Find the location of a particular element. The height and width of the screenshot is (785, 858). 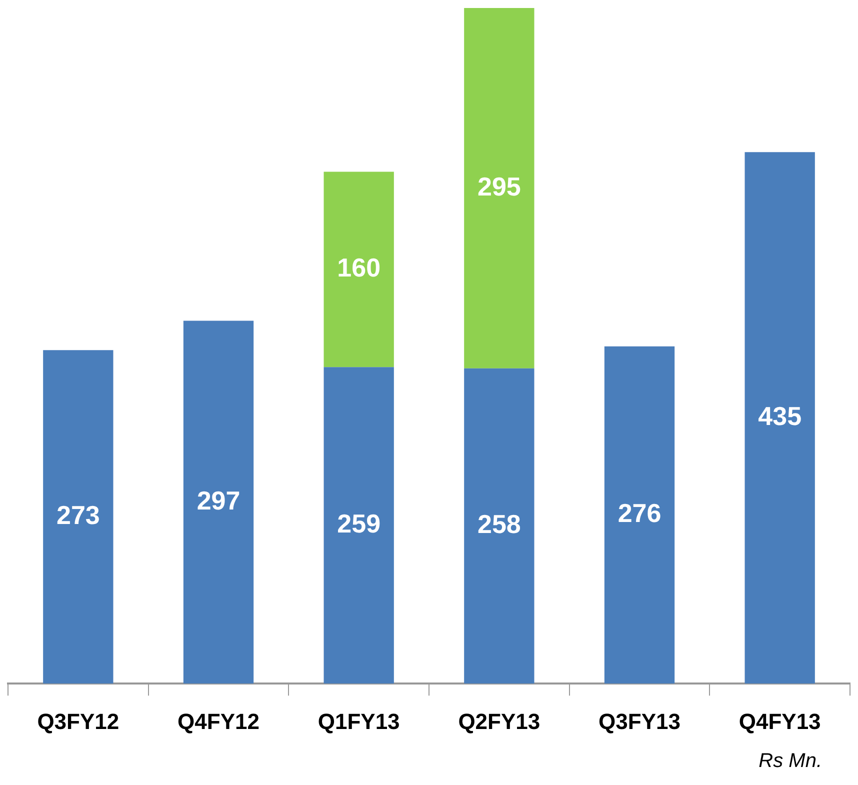

data-label: 435 is located at coordinates (780, 416).